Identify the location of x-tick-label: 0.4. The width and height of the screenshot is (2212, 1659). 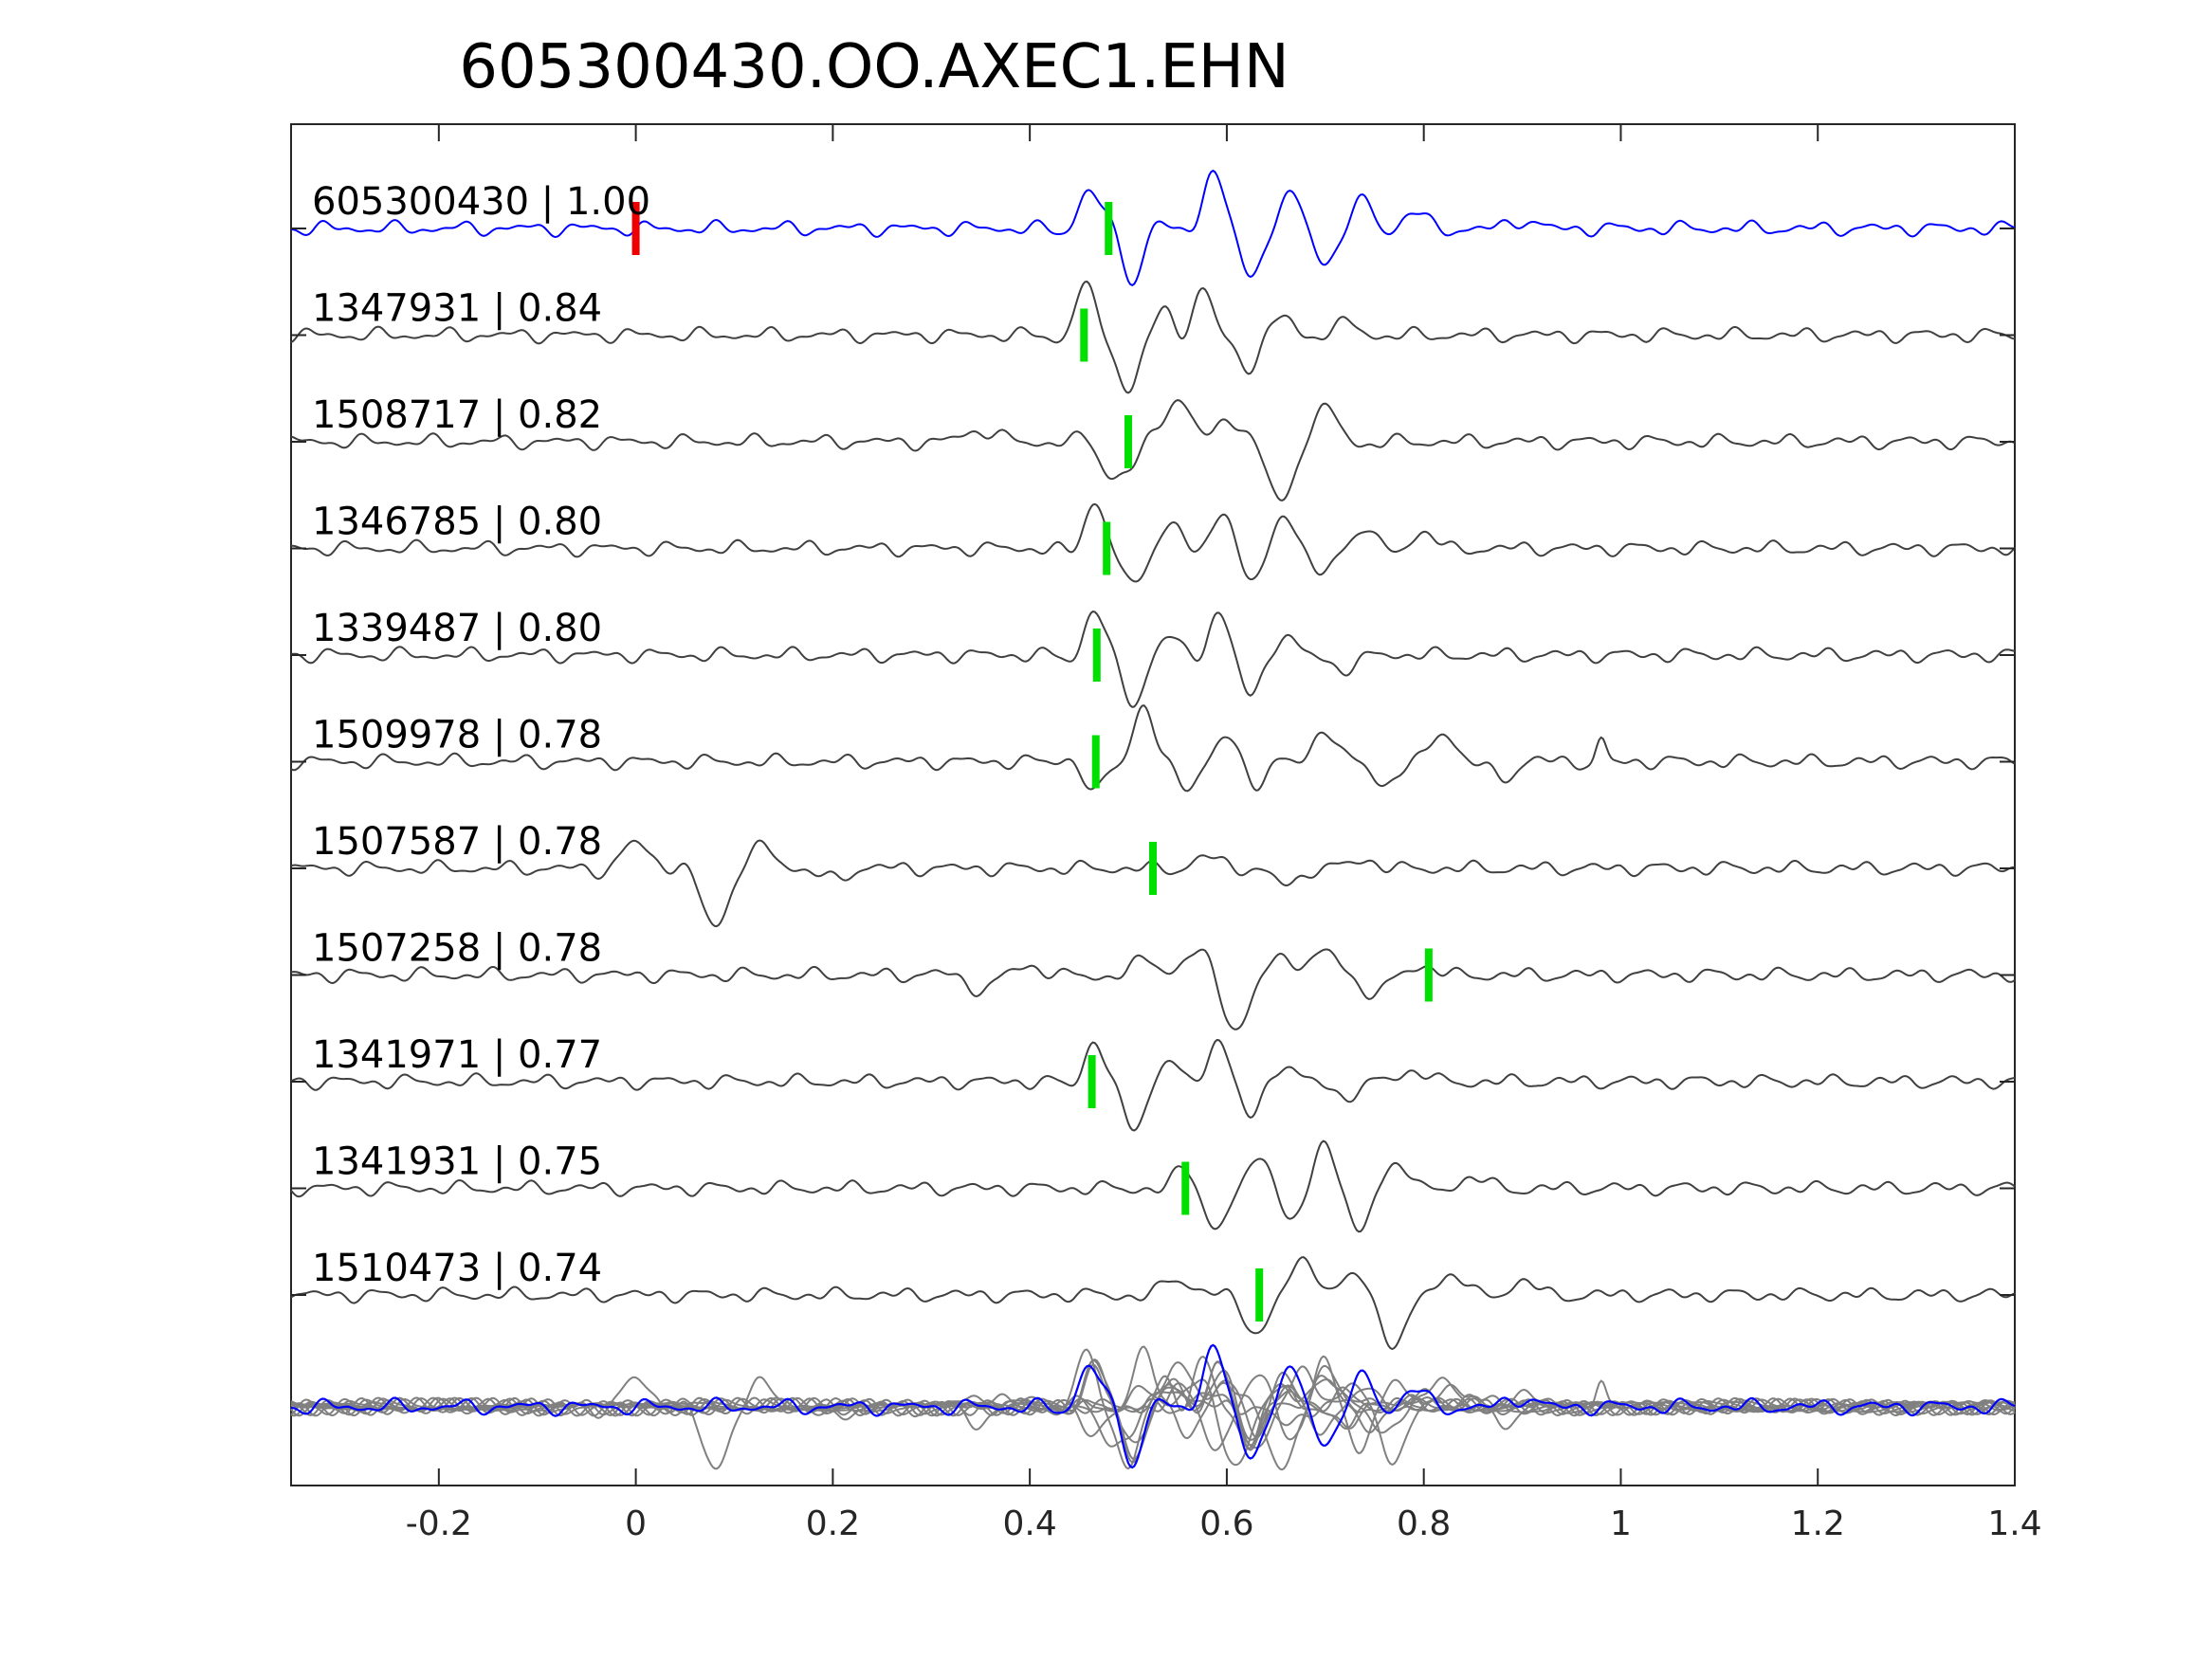
(1030, 1523).